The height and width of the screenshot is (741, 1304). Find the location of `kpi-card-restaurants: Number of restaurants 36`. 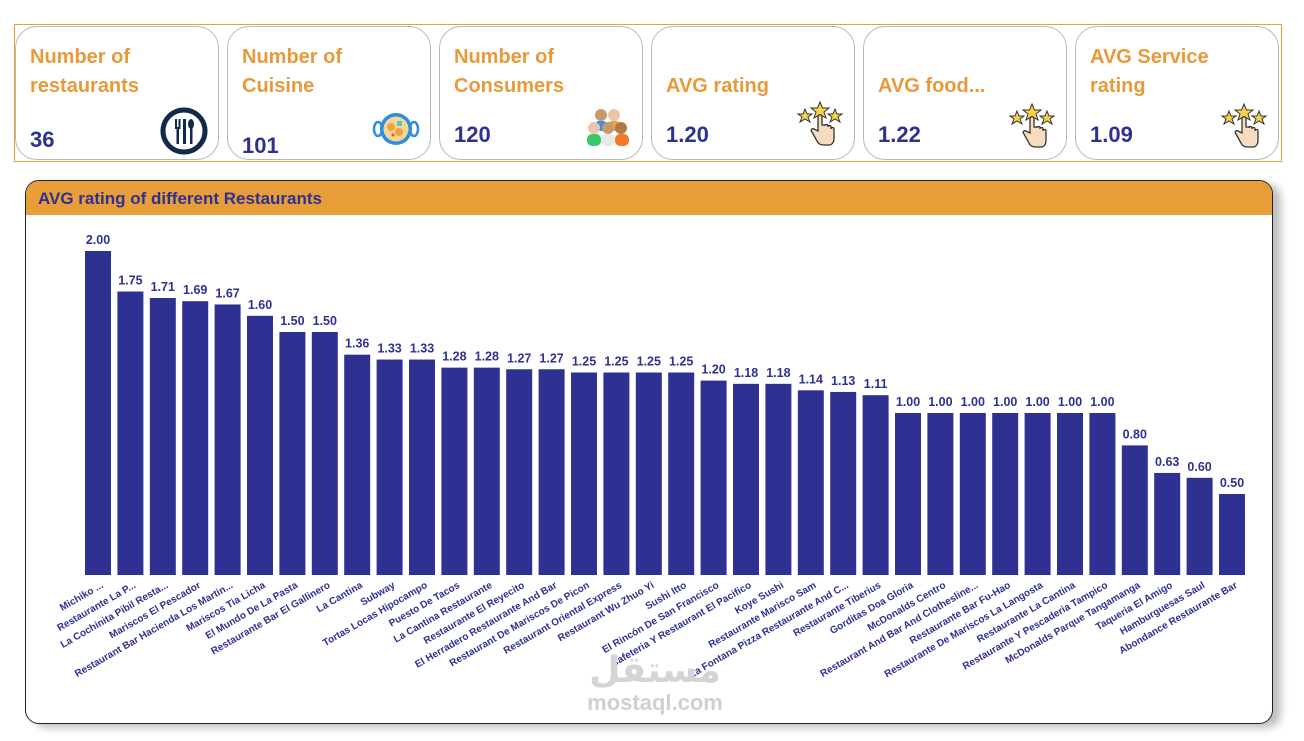

kpi-card-restaurants: Number of restaurants 36 is located at coordinates (117, 93).